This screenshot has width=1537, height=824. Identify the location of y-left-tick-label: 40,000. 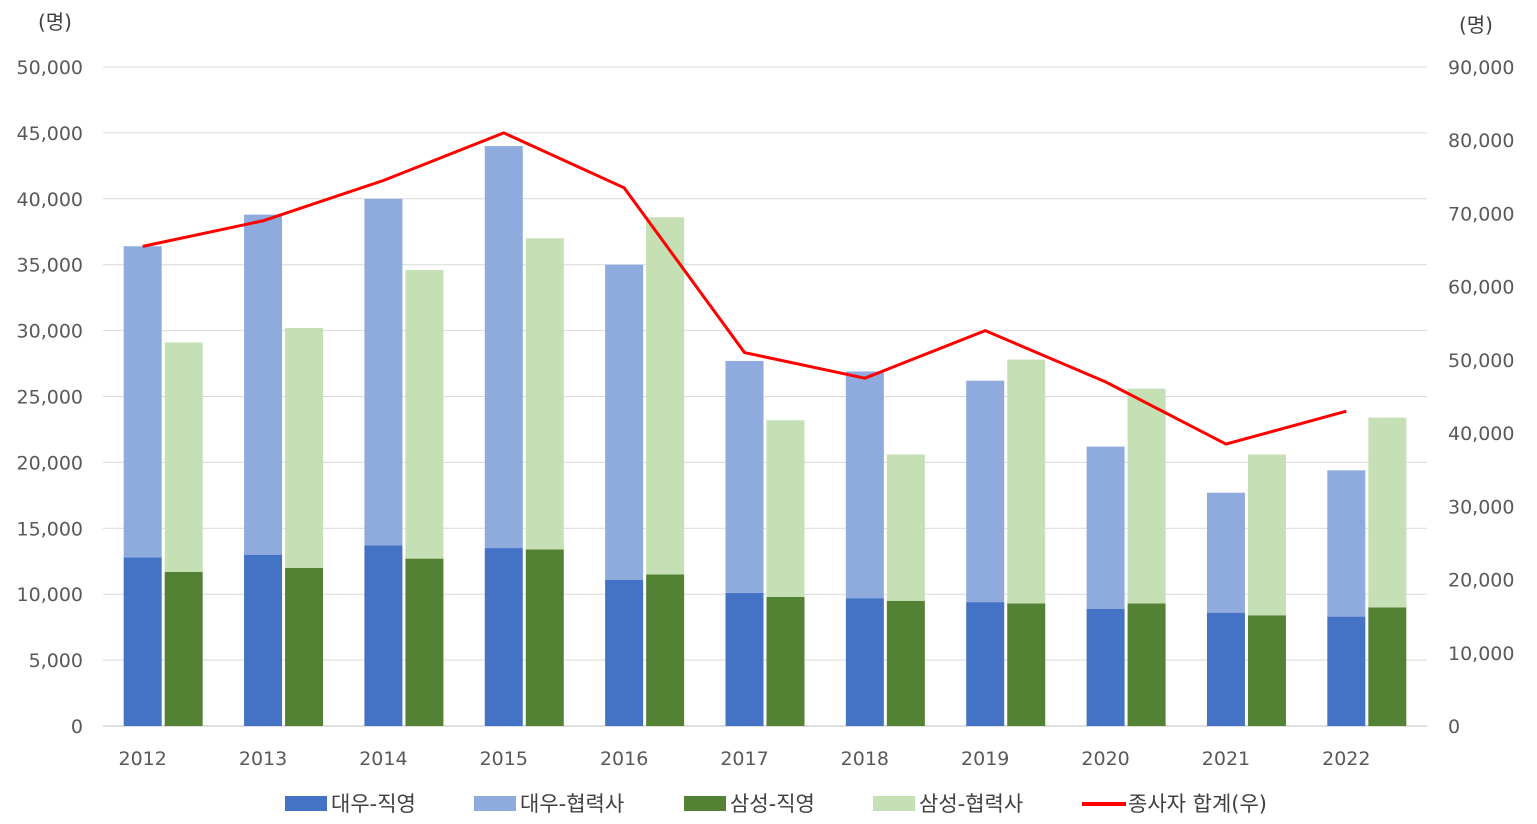
(50, 200).